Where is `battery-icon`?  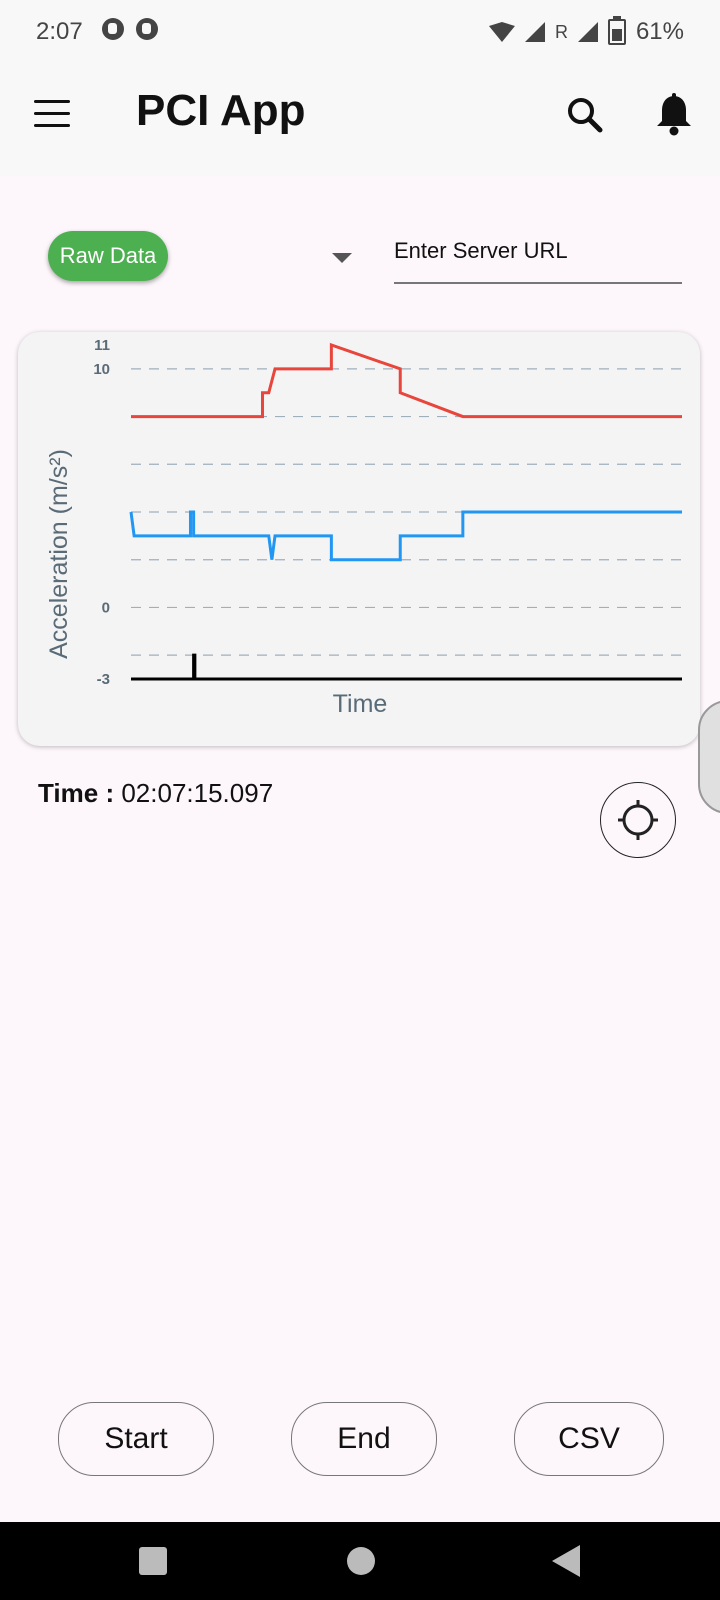 battery-icon is located at coordinates (616, 30).